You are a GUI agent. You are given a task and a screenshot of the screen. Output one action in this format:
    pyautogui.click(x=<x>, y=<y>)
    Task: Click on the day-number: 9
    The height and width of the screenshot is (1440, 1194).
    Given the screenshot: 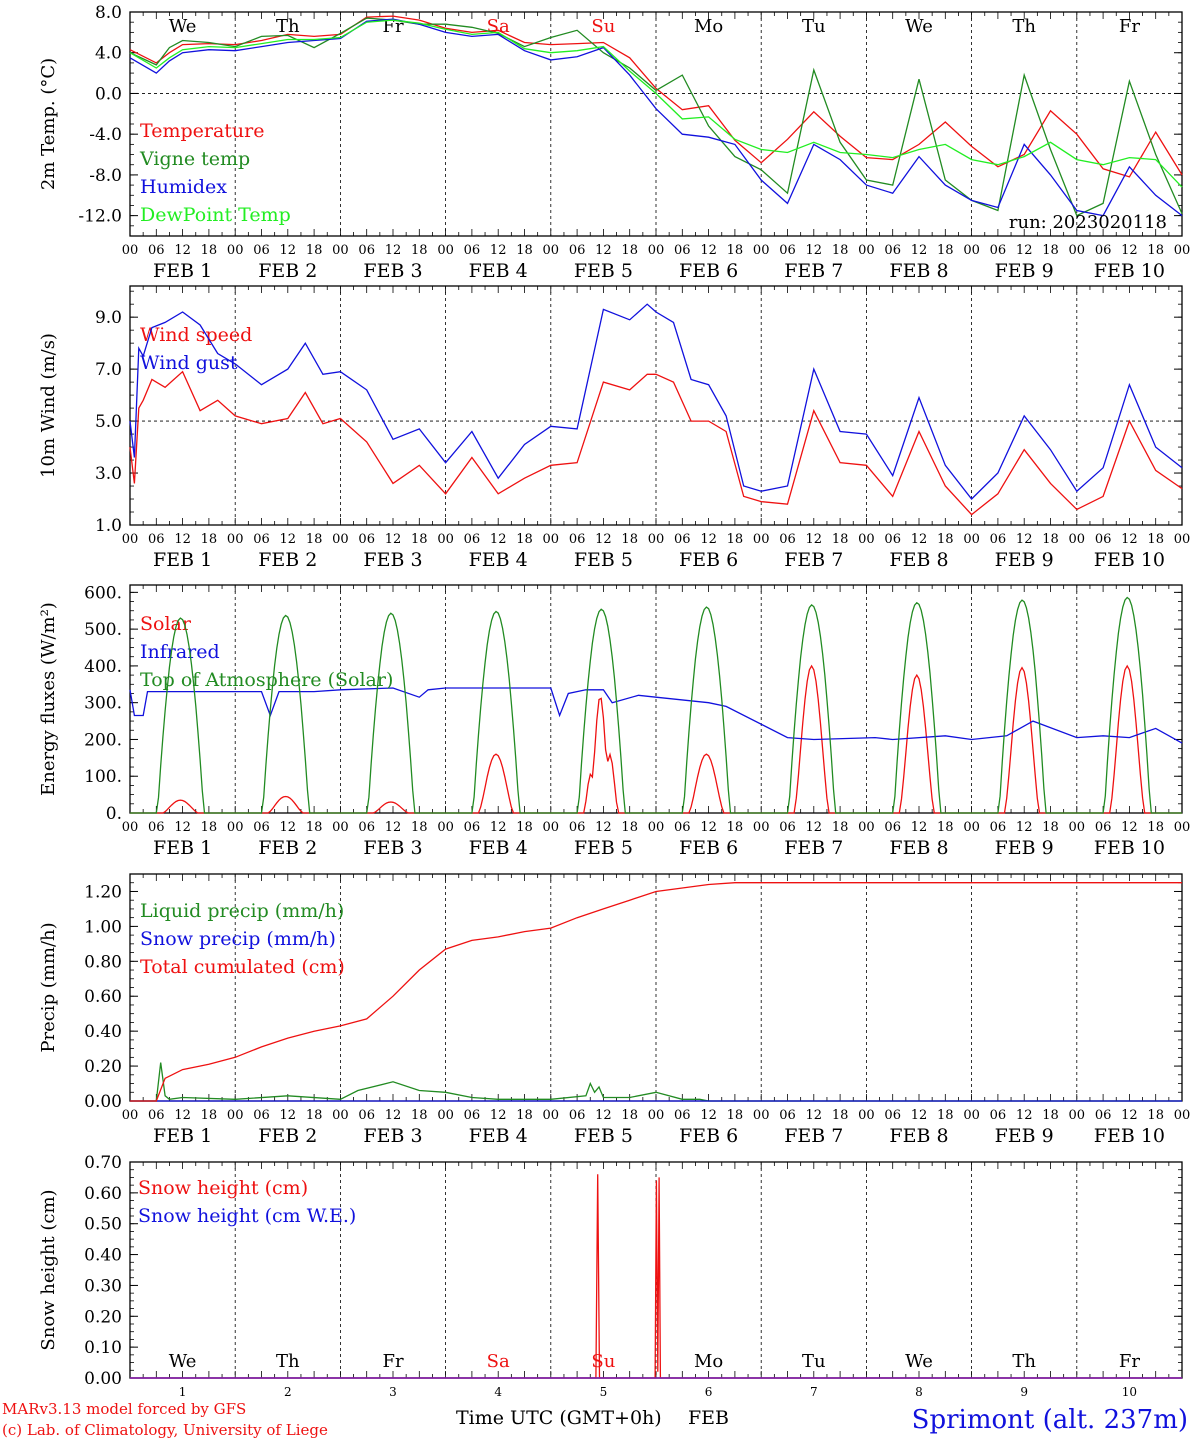 What is the action you would take?
    pyautogui.click(x=1024, y=1392)
    